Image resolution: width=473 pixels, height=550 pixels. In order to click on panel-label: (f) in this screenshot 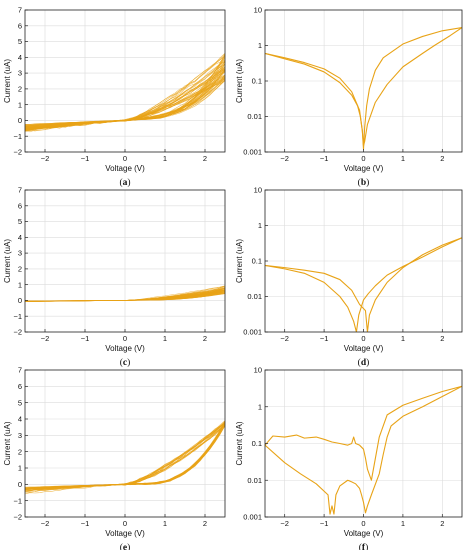, I will do `click(364, 546)`.